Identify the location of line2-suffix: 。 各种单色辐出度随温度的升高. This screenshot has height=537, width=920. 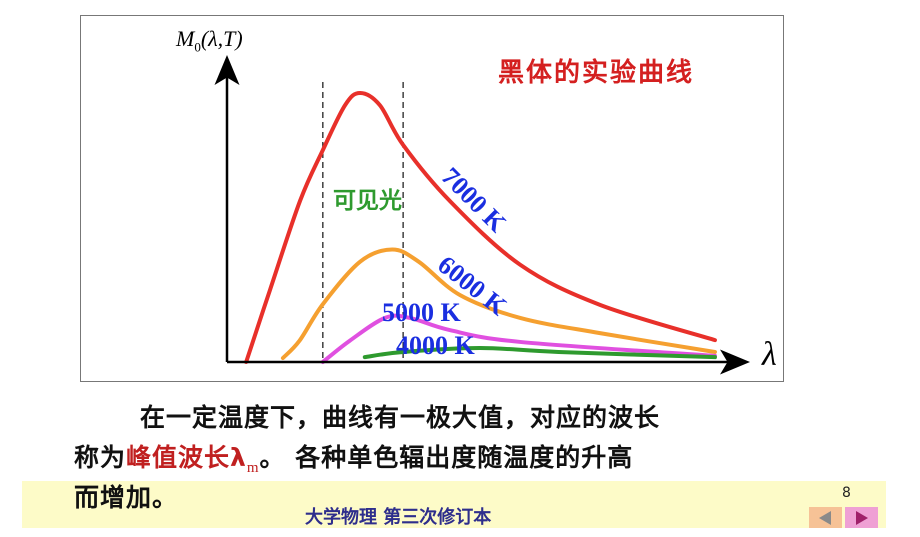
(446, 457).